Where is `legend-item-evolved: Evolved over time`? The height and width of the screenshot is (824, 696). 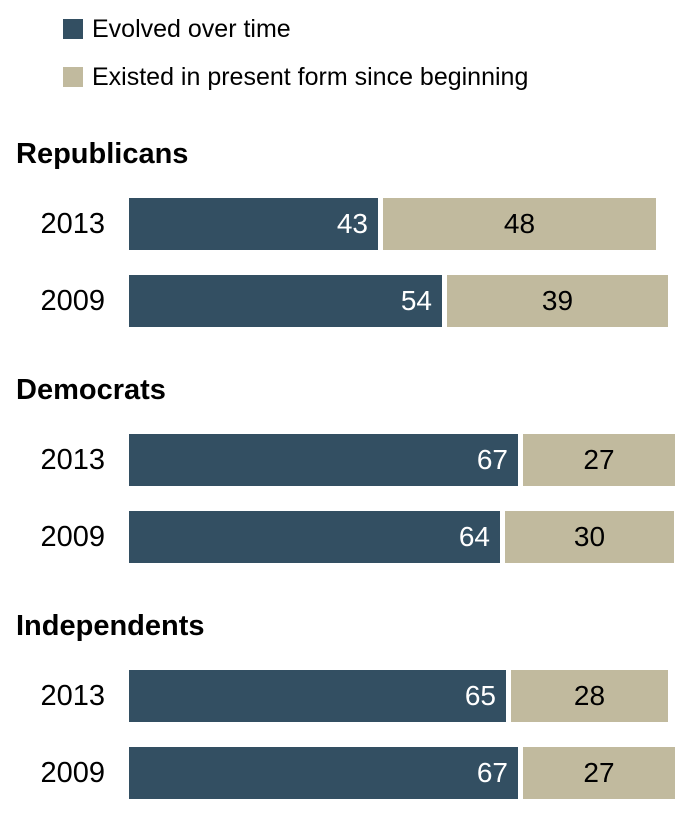
legend-item-evolved: Evolved over time is located at coordinates (379, 29).